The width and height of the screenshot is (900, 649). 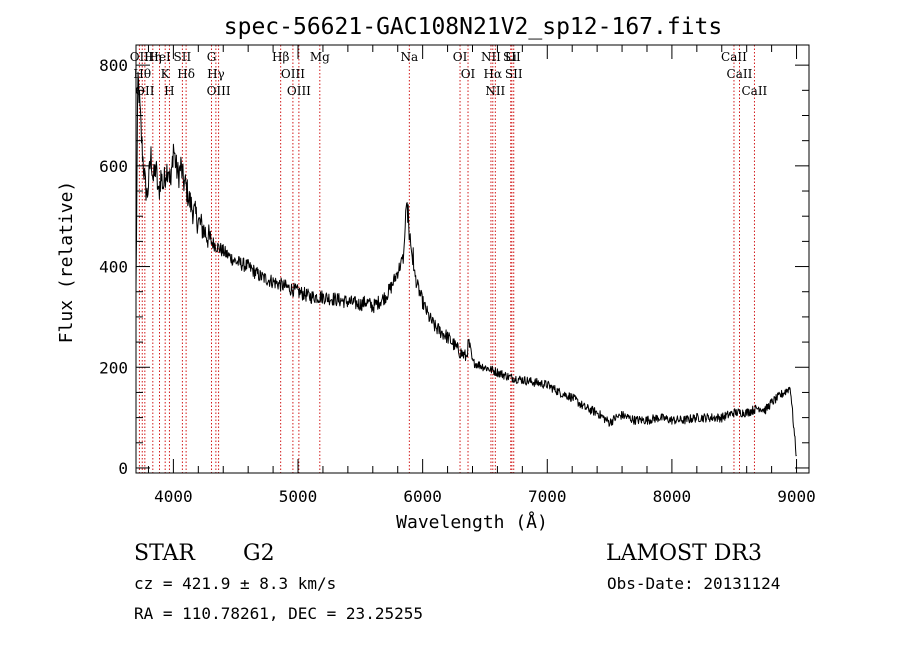 I want to click on coordinates: RA = 110.78261, DEC = 23.25255, so click(x=278, y=613).